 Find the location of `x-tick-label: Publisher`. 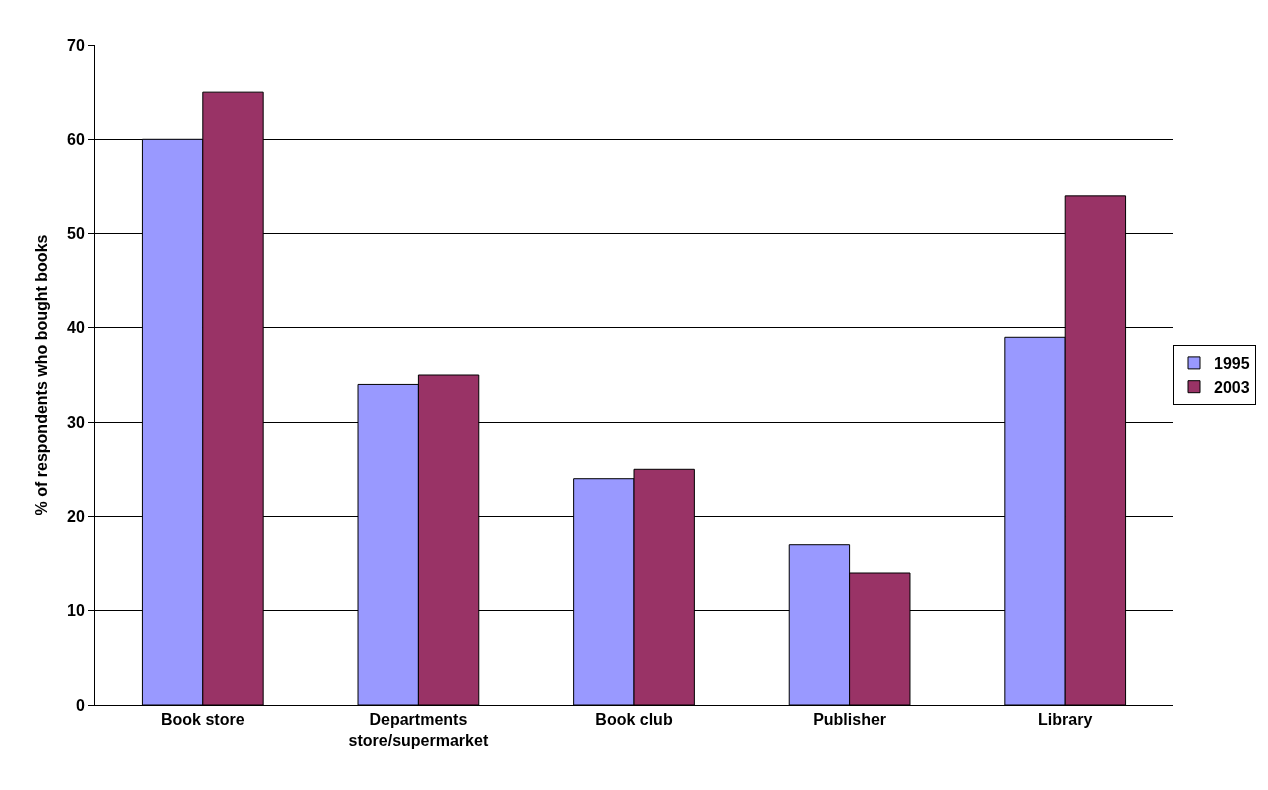

x-tick-label: Publisher is located at coordinates (850, 720).